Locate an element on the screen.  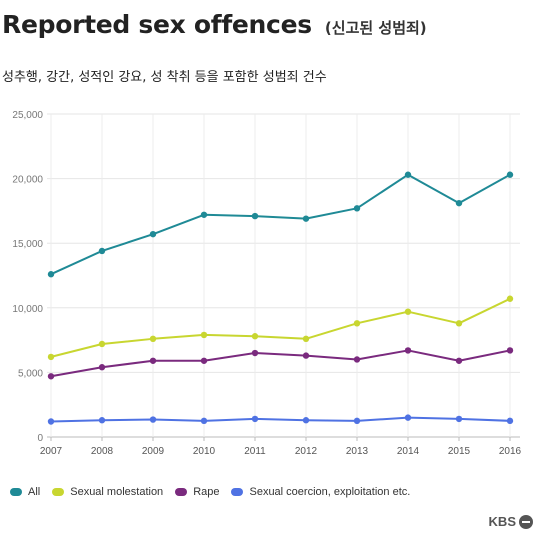
x-tick-label: 2010 is located at coordinates (204, 451).